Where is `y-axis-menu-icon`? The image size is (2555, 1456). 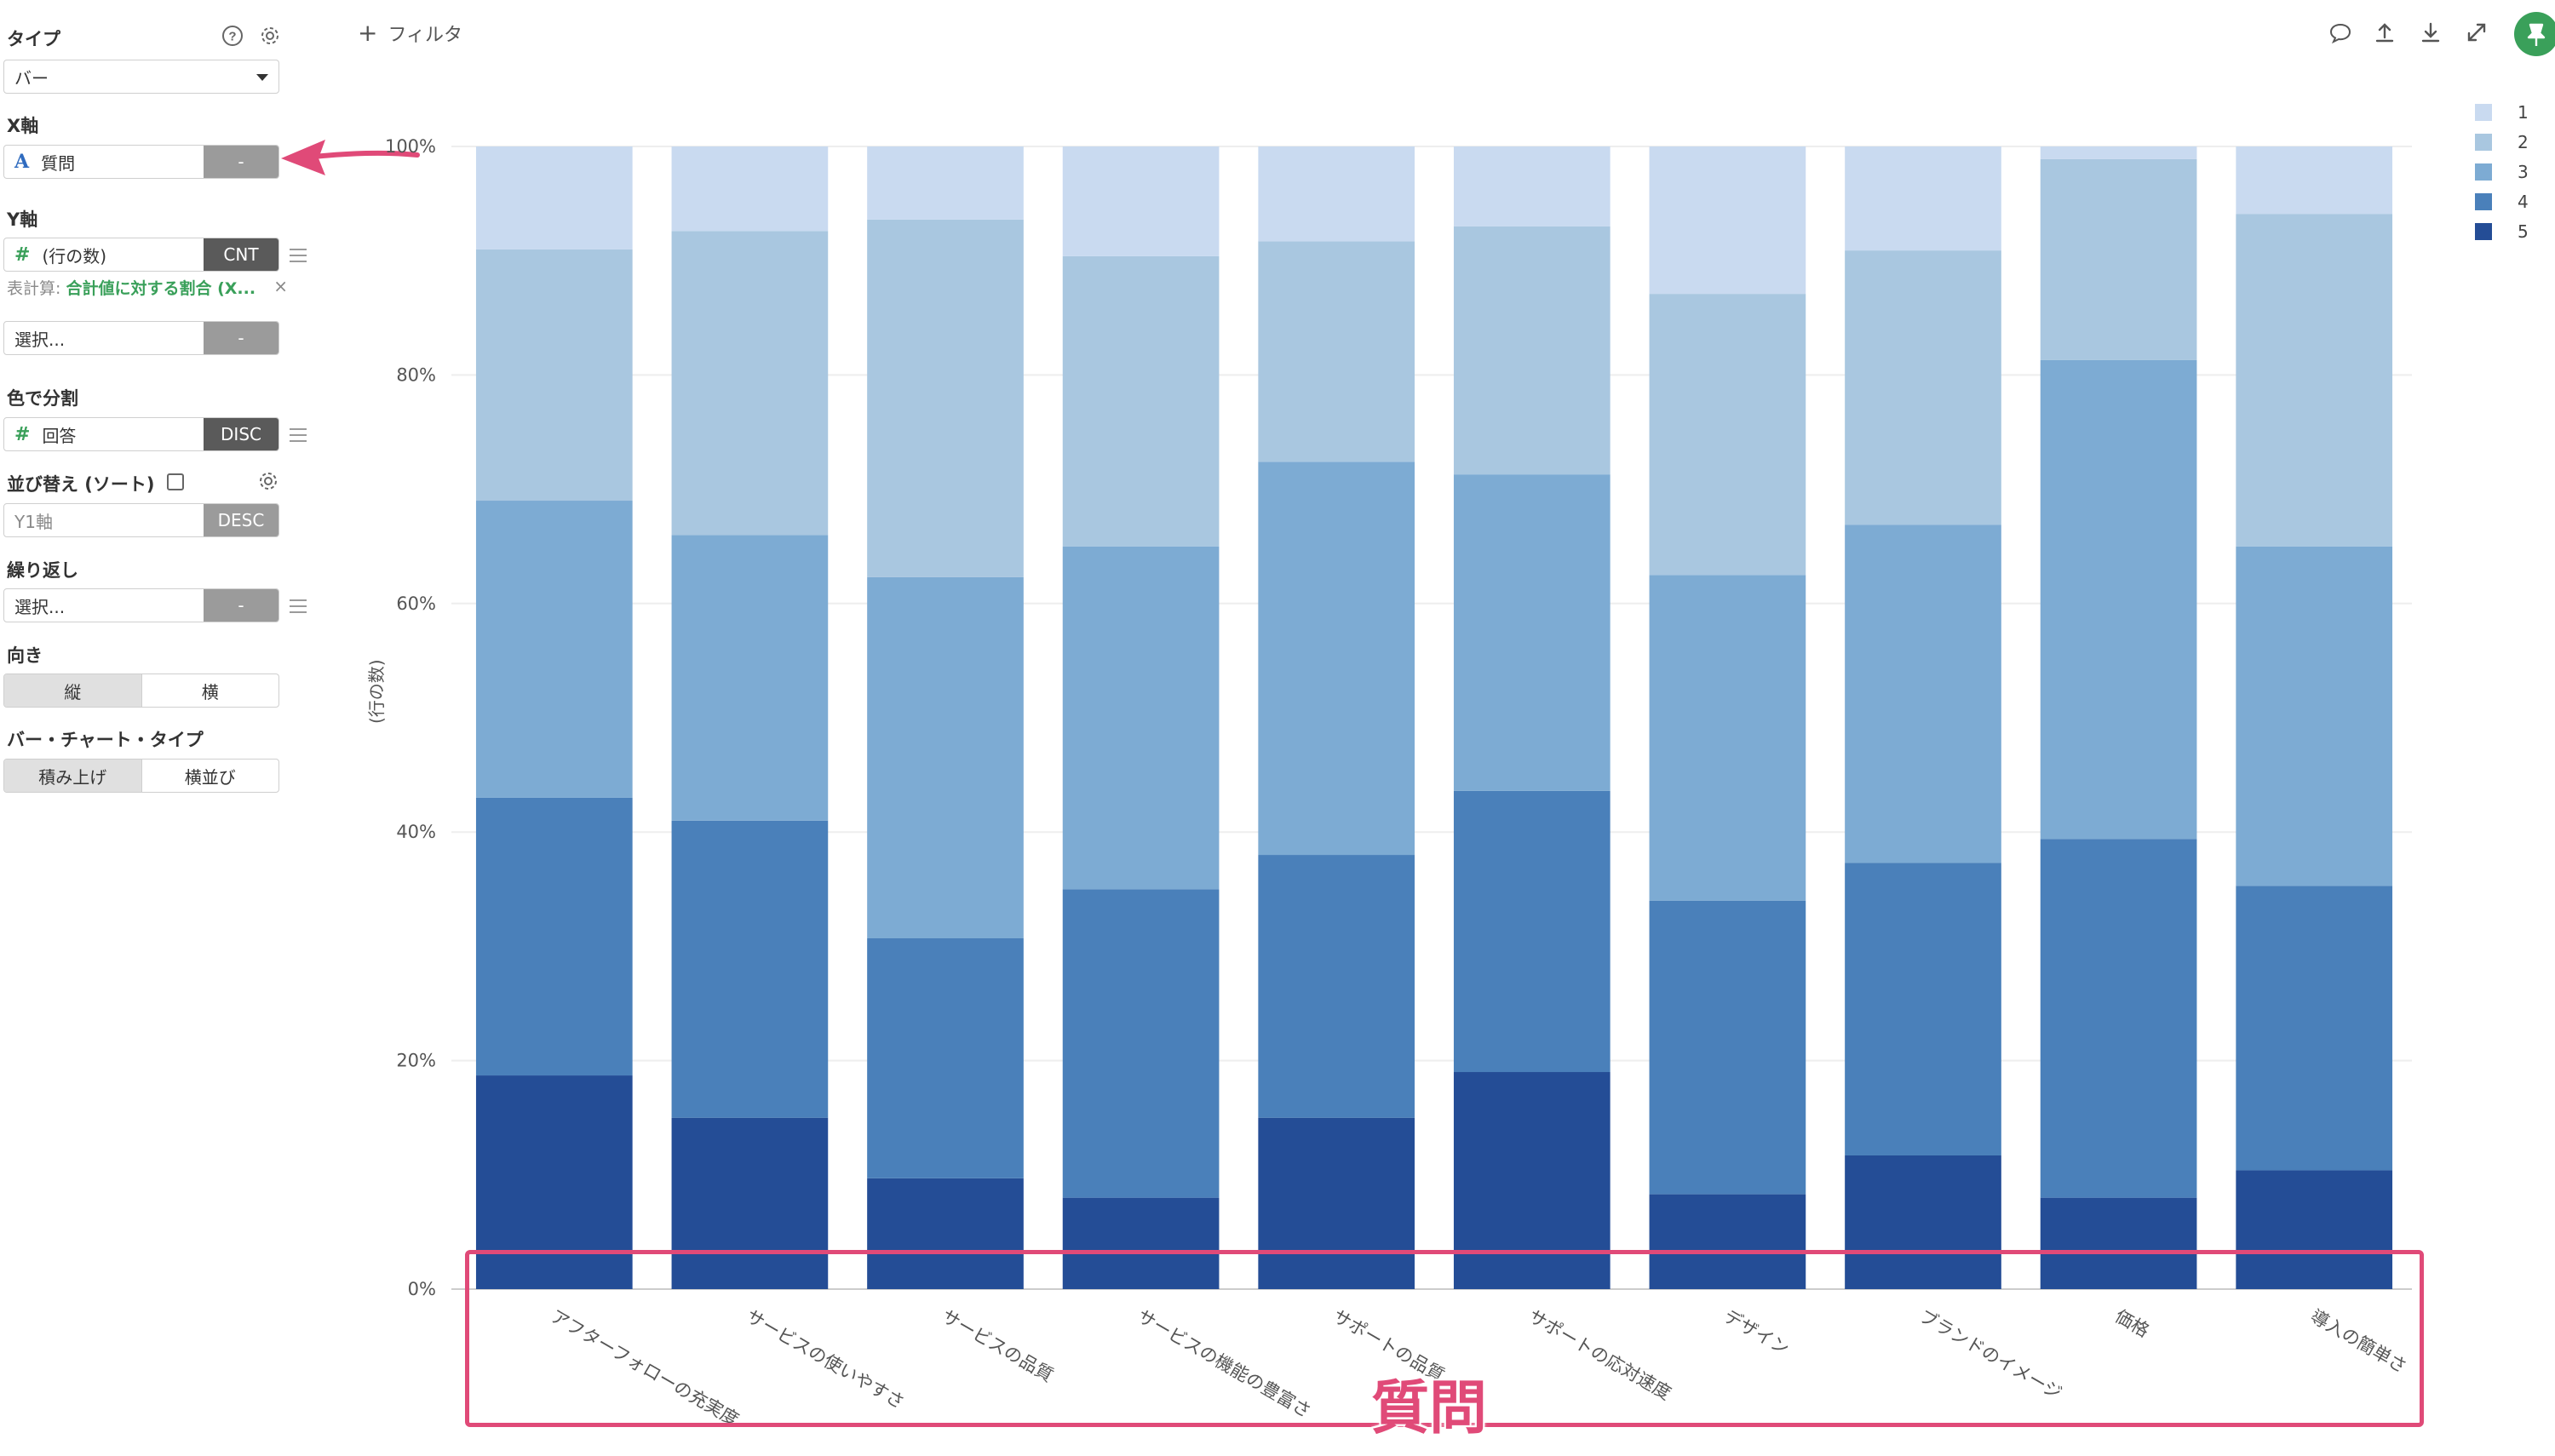 y-axis-menu-icon is located at coordinates (298, 256).